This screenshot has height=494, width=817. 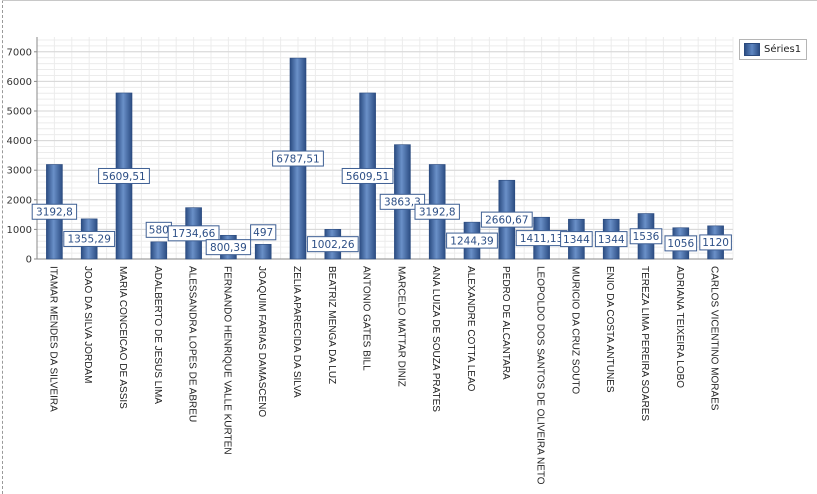 What do you see at coordinates (122, 337) in the screenshot?
I see `x-tick-label: MARIA CONCEICAO DE ASSIS` at bounding box center [122, 337].